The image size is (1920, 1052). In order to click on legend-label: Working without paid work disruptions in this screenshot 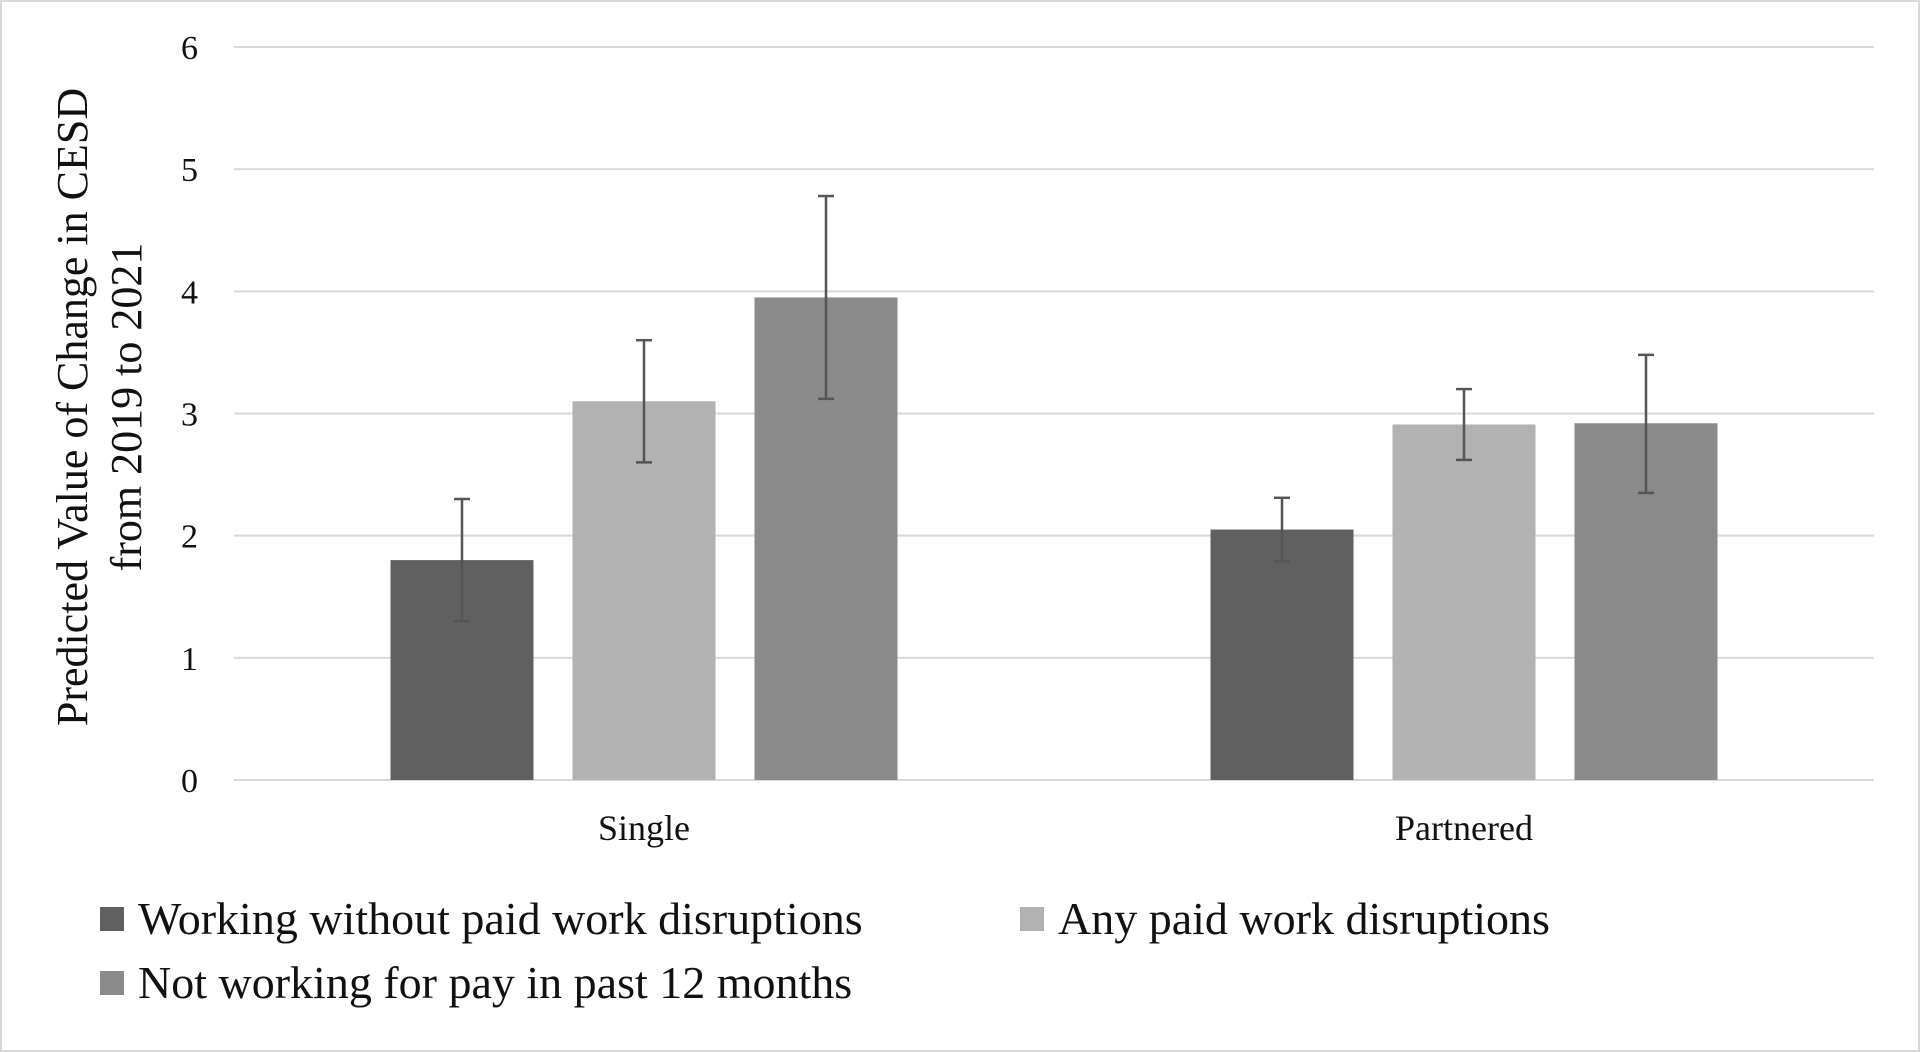, I will do `click(500, 918)`.